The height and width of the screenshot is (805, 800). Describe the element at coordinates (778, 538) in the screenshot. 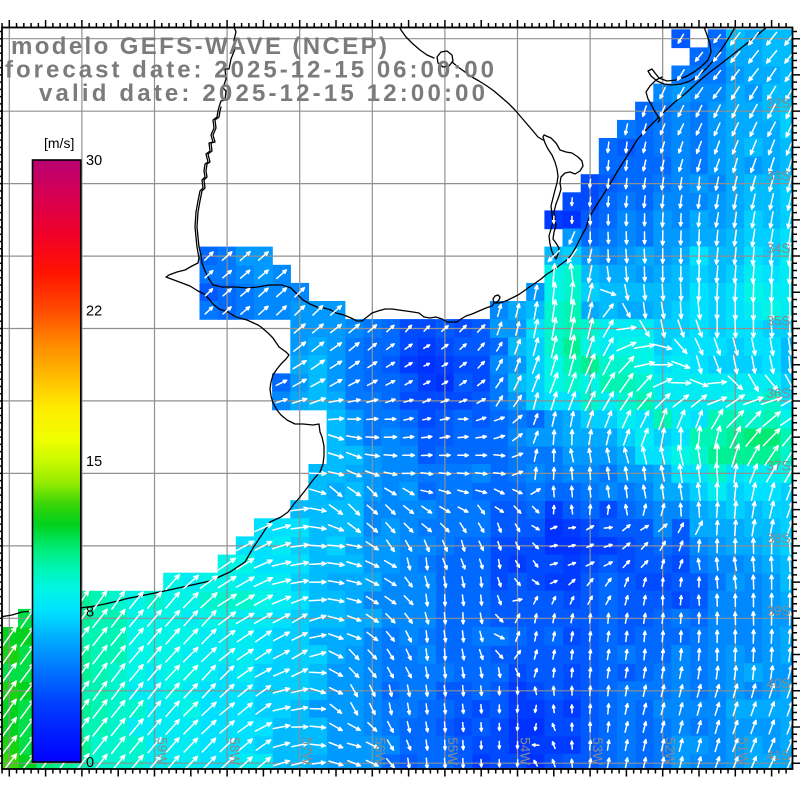

I see `svg-text: 38S` at that location.